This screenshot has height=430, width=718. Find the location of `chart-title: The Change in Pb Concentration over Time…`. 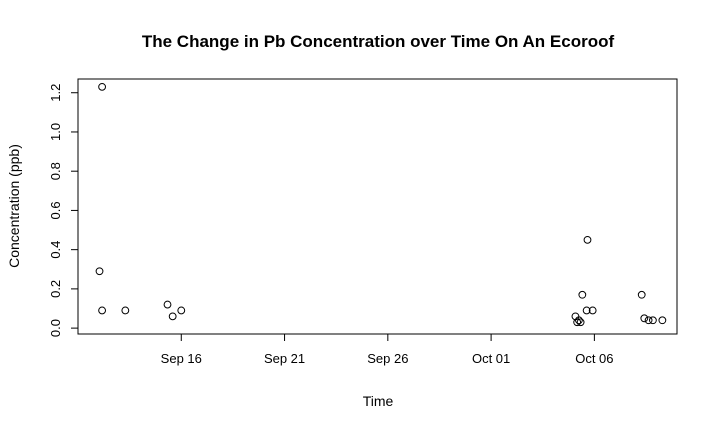

chart-title: The Change in Pb Concentration over Time… is located at coordinates (378, 41).